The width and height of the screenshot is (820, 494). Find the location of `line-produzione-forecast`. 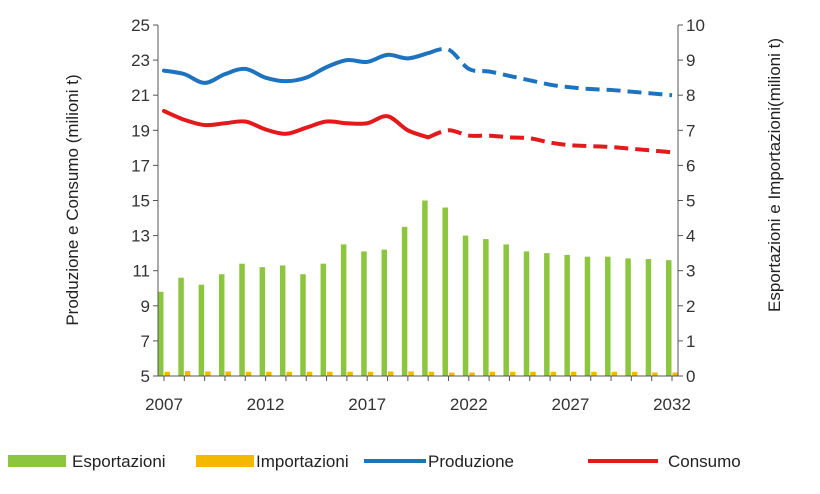

line-produzione-forecast is located at coordinates (550, 72).